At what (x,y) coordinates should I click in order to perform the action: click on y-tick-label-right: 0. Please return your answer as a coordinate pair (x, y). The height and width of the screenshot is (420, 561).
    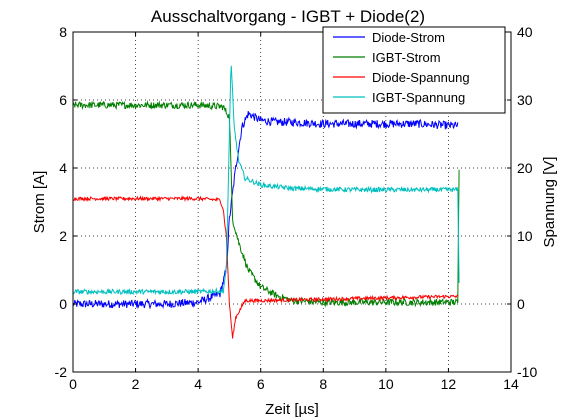
    Looking at the image, I should click on (521, 304).